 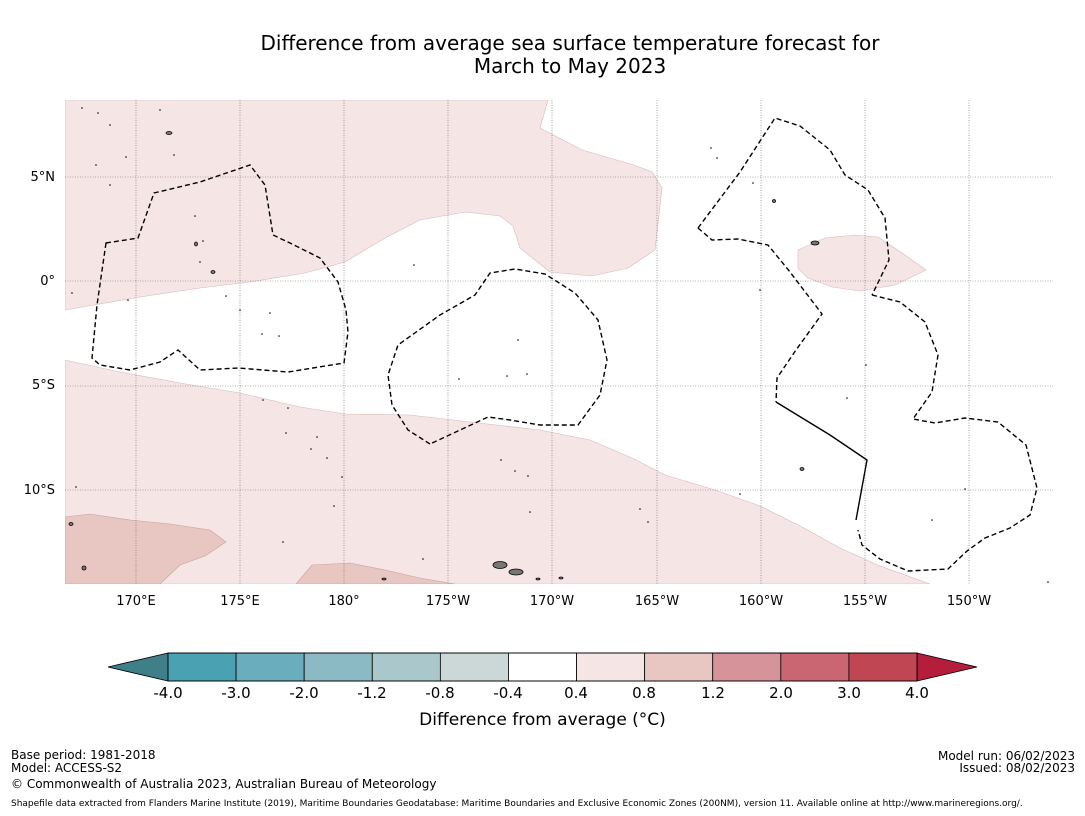 I want to click on warm-region-east, so click(x=862, y=263).